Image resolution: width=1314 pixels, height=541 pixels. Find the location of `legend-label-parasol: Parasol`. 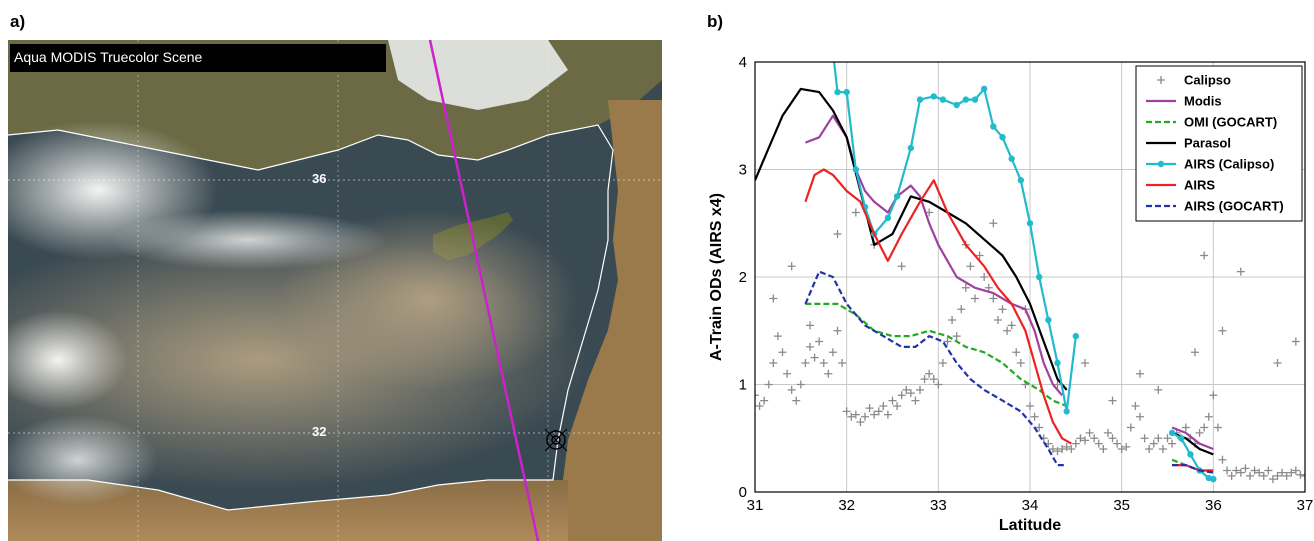

legend-label-parasol: Parasol is located at coordinates (1207, 143).